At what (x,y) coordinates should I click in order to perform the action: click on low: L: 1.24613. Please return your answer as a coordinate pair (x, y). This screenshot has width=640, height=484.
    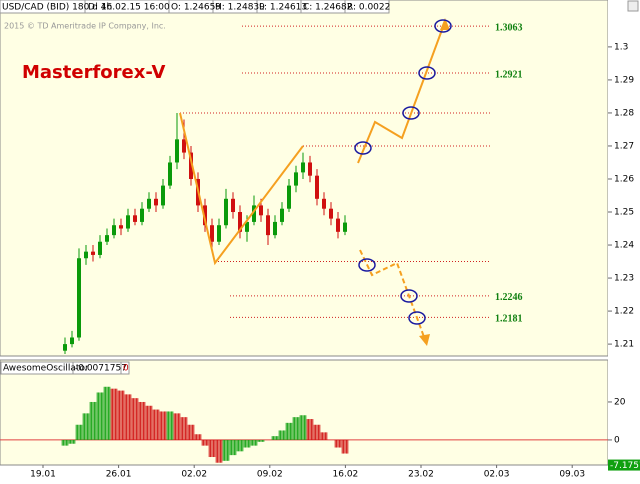
    Looking at the image, I should click on (283, 8).